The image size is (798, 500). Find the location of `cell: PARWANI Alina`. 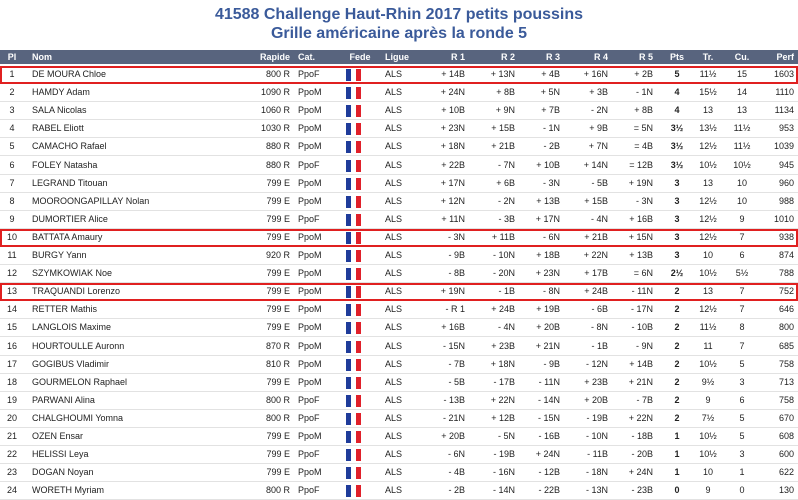

cell: PARWANI Alina is located at coordinates (63, 399).